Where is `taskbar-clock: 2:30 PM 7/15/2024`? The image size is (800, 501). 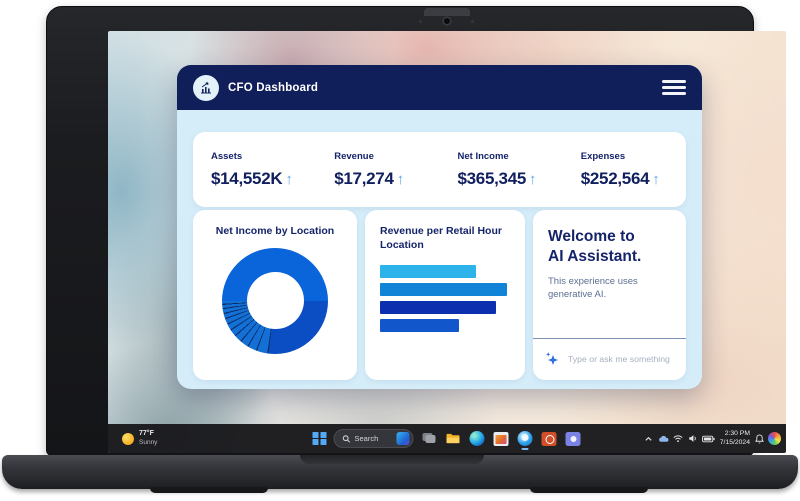 taskbar-clock: 2:30 PM 7/15/2024 is located at coordinates (735, 439).